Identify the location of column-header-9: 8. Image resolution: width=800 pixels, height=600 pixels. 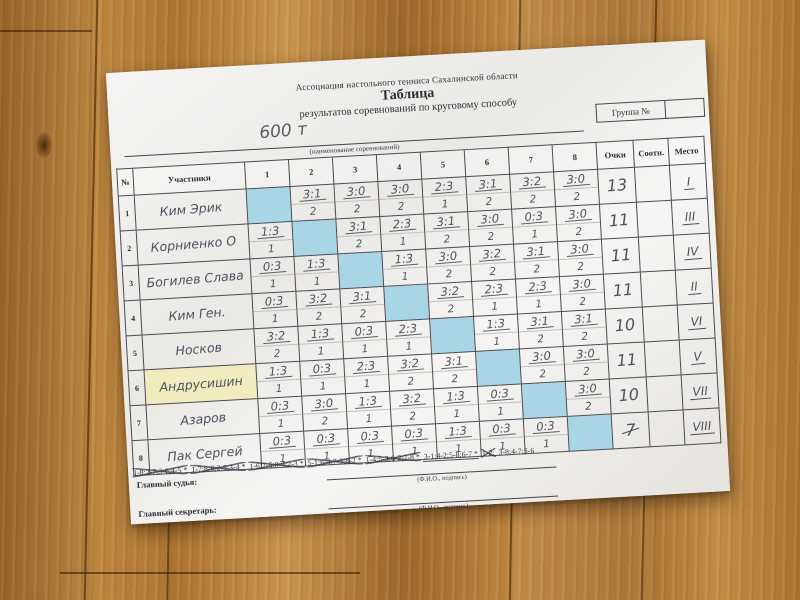
(575, 157).